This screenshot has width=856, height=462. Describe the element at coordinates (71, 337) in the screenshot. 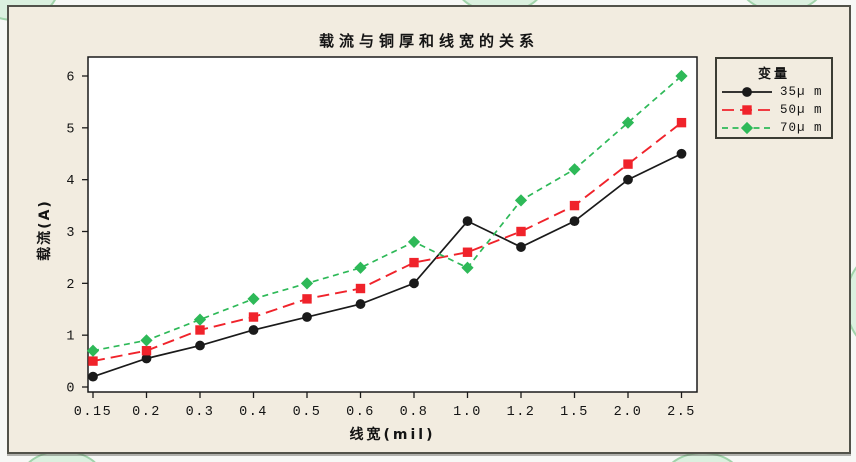

I see `y-tick-label: 1` at that location.